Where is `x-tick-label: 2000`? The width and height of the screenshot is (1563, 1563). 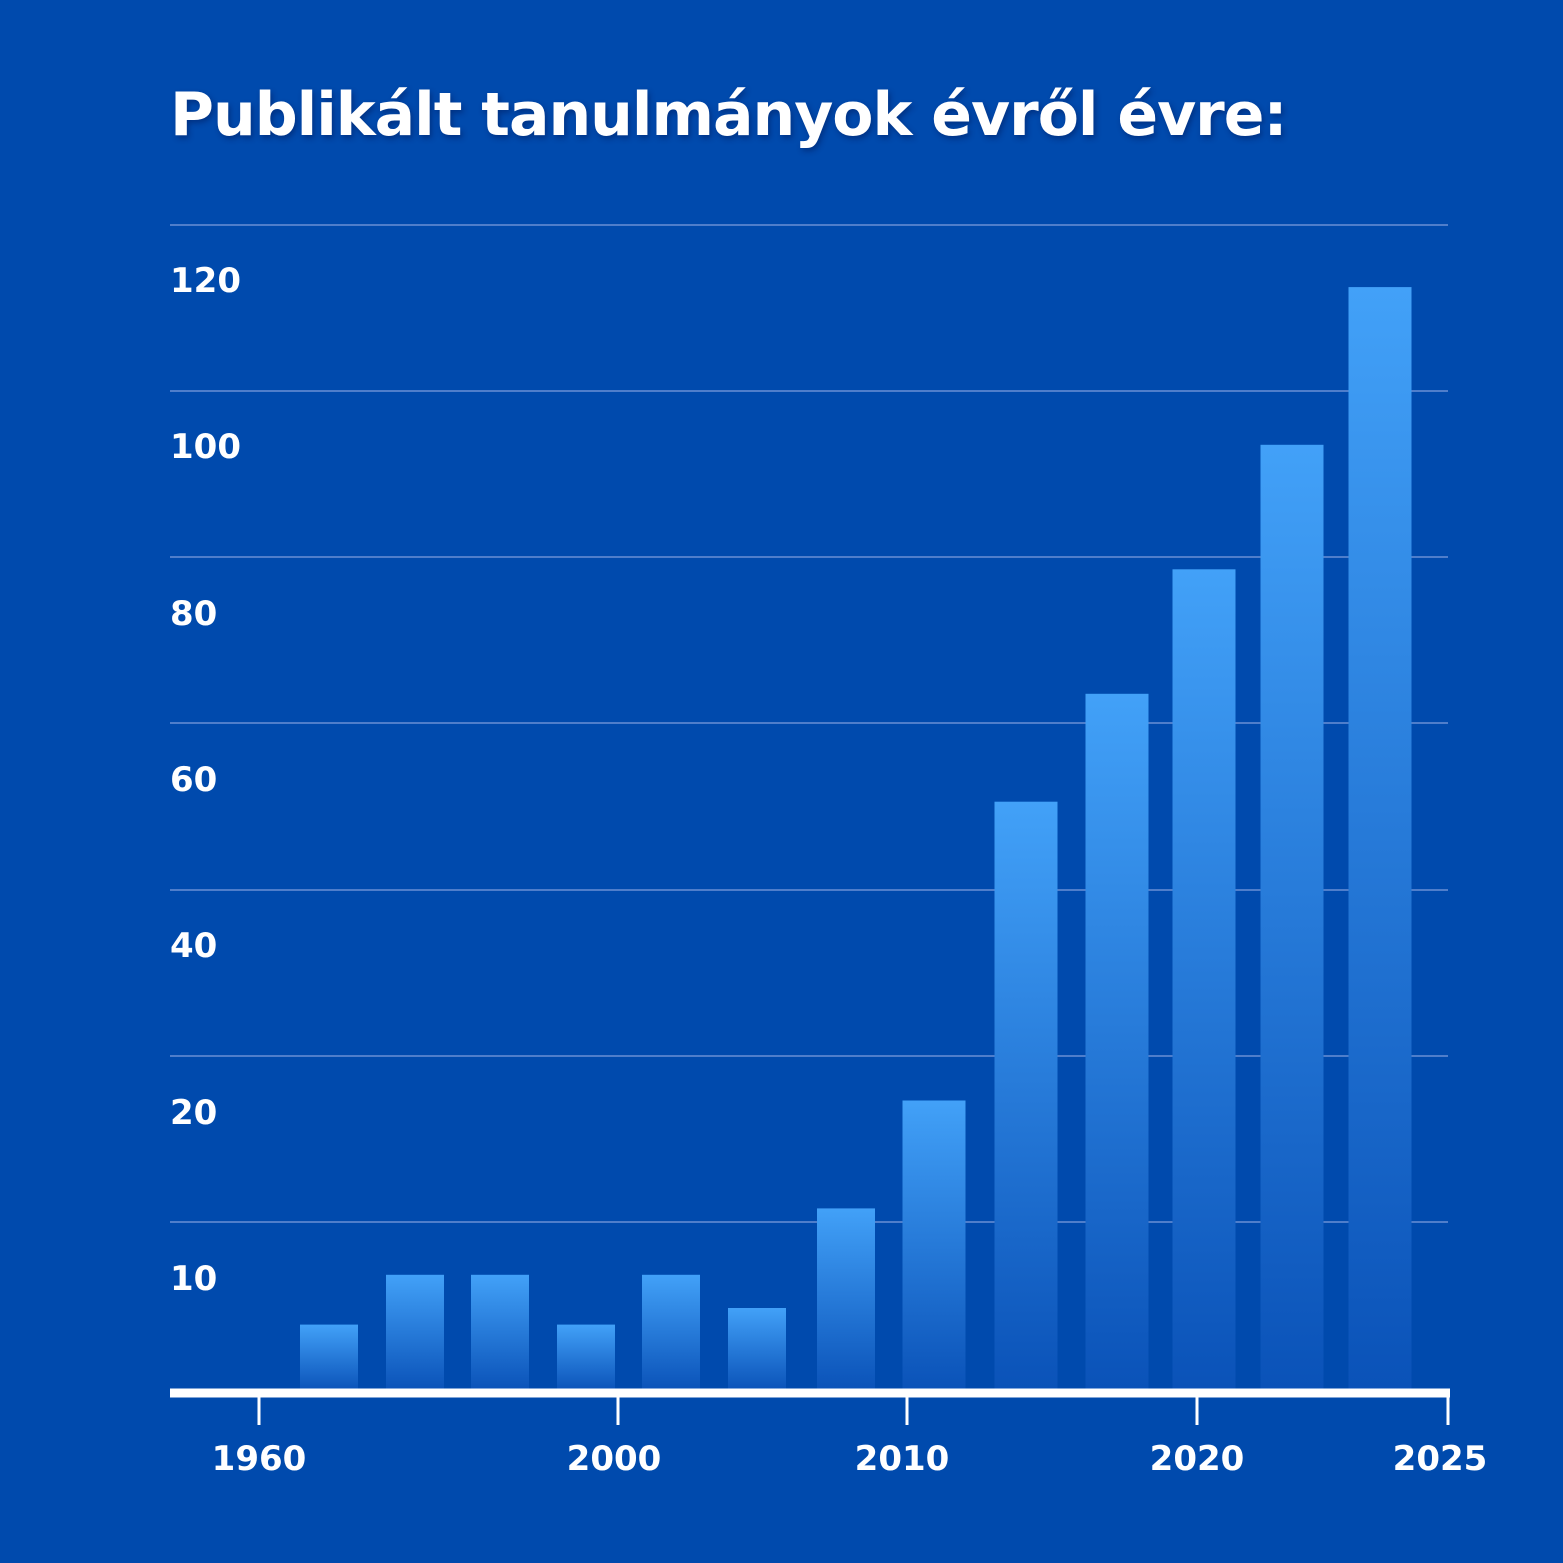 x-tick-label: 2000 is located at coordinates (614, 1459).